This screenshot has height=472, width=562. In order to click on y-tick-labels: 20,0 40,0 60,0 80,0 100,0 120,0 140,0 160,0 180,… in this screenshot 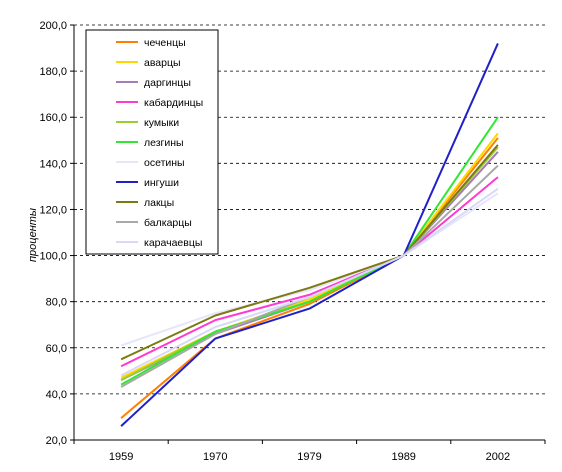, I will do `click(53, 233)`.